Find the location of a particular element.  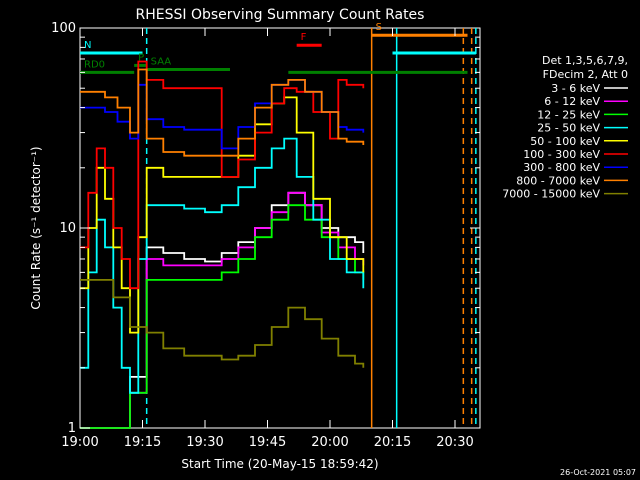

legend-header: Det 1,3,5,6,7,9, is located at coordinates (585, 60).